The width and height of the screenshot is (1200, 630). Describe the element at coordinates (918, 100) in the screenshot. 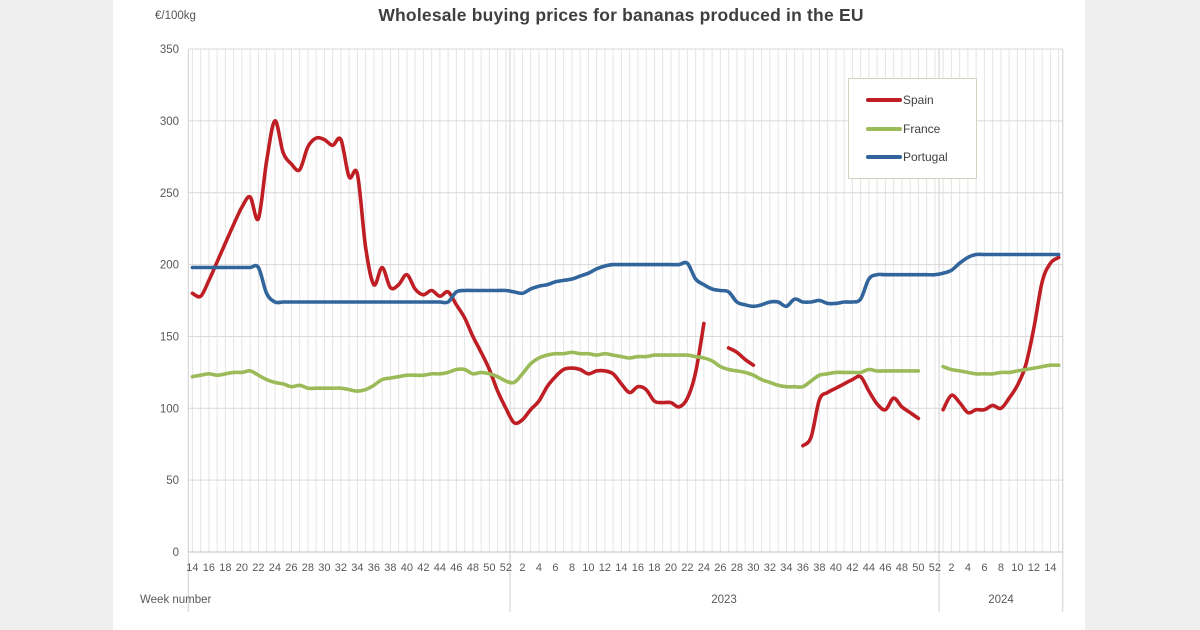

I see `legend-label-spain: Spain` at that location.